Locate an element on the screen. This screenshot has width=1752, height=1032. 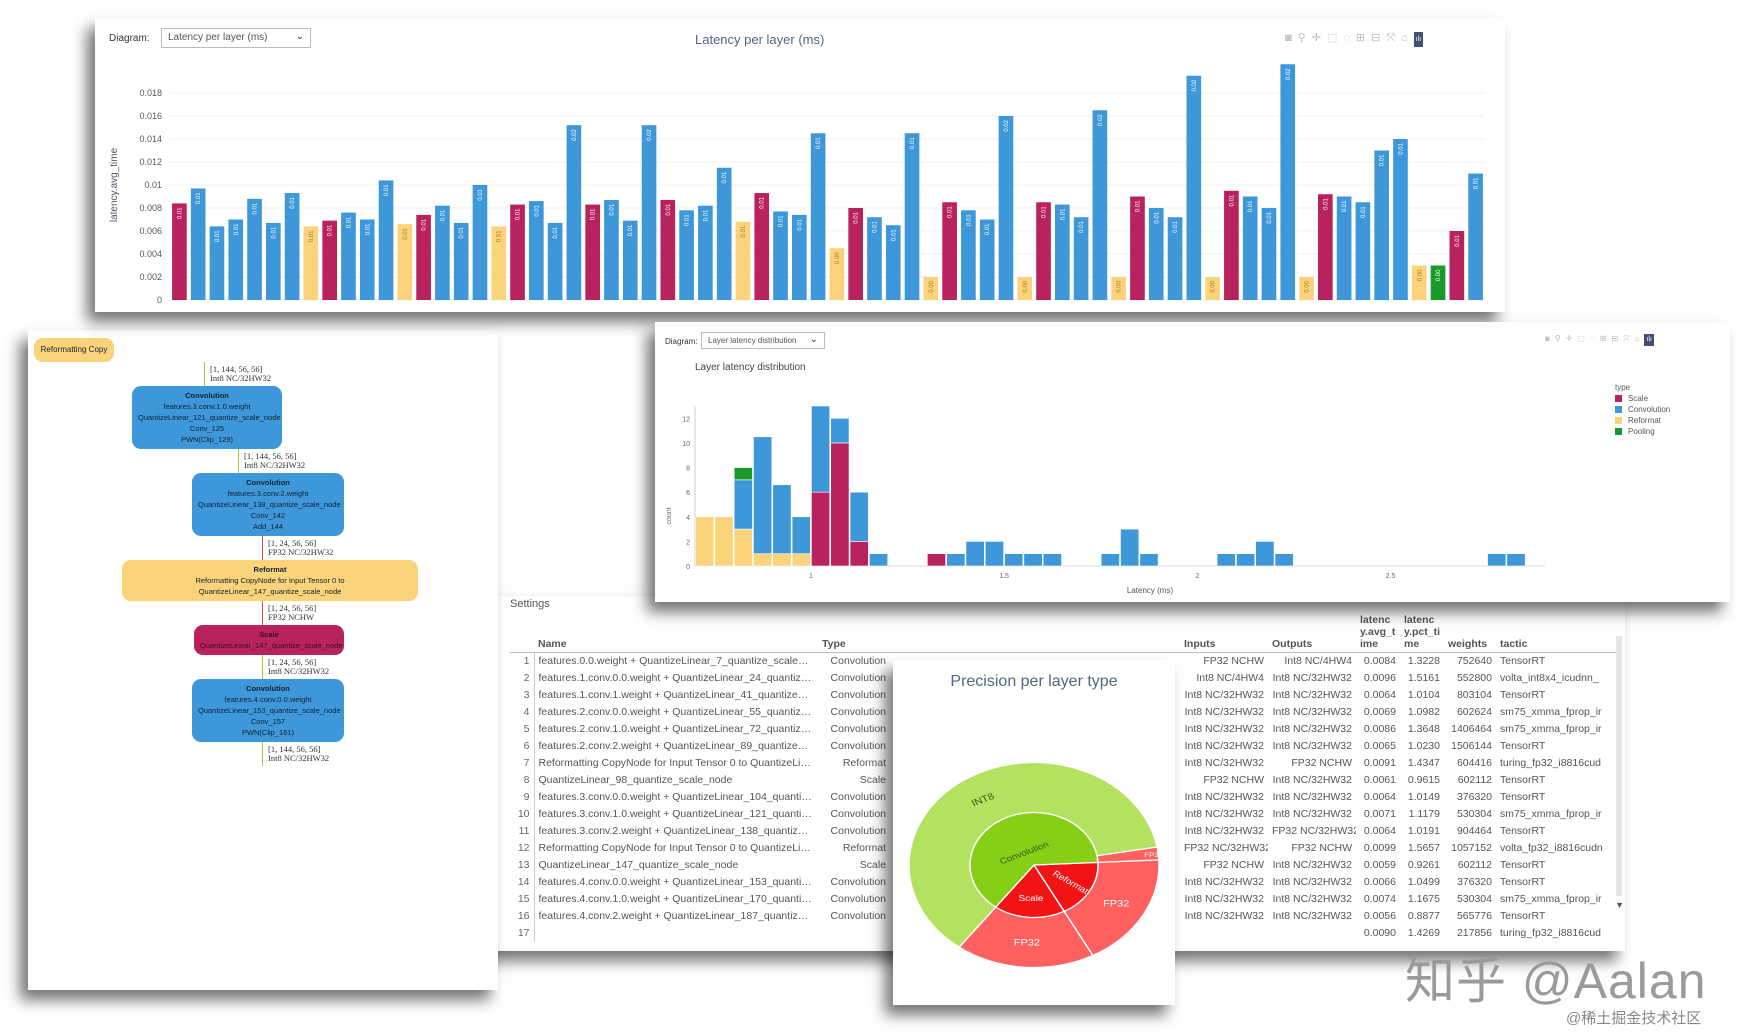
graph-edge-line is located at coordinates (262, 548).